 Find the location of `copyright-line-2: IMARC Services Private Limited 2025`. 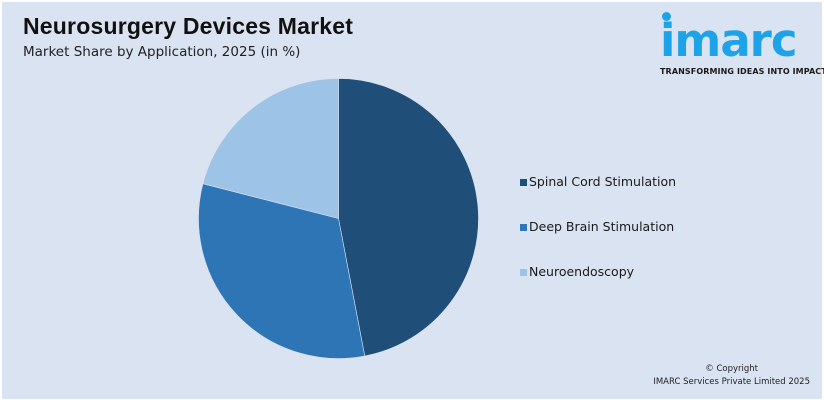

copyright-line-2: IMARC Services Private Limited 2025 is located at coordinates (731, 382).